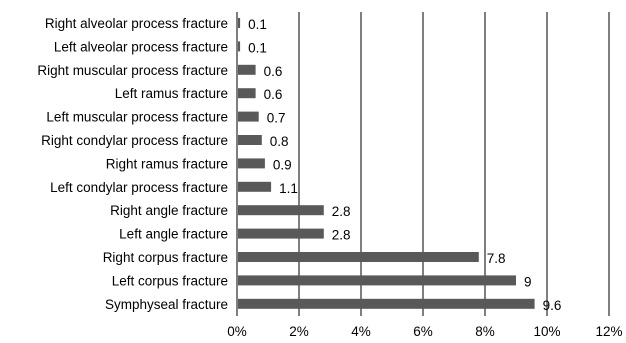 This screenshot has height=343, width=626. I want to click on category-label: Left condylar process fracture, so click(139, 187).